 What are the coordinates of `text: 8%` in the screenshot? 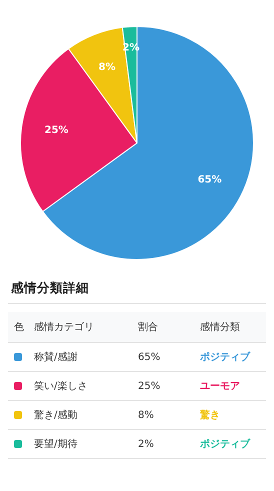 It's located at (146, 415).